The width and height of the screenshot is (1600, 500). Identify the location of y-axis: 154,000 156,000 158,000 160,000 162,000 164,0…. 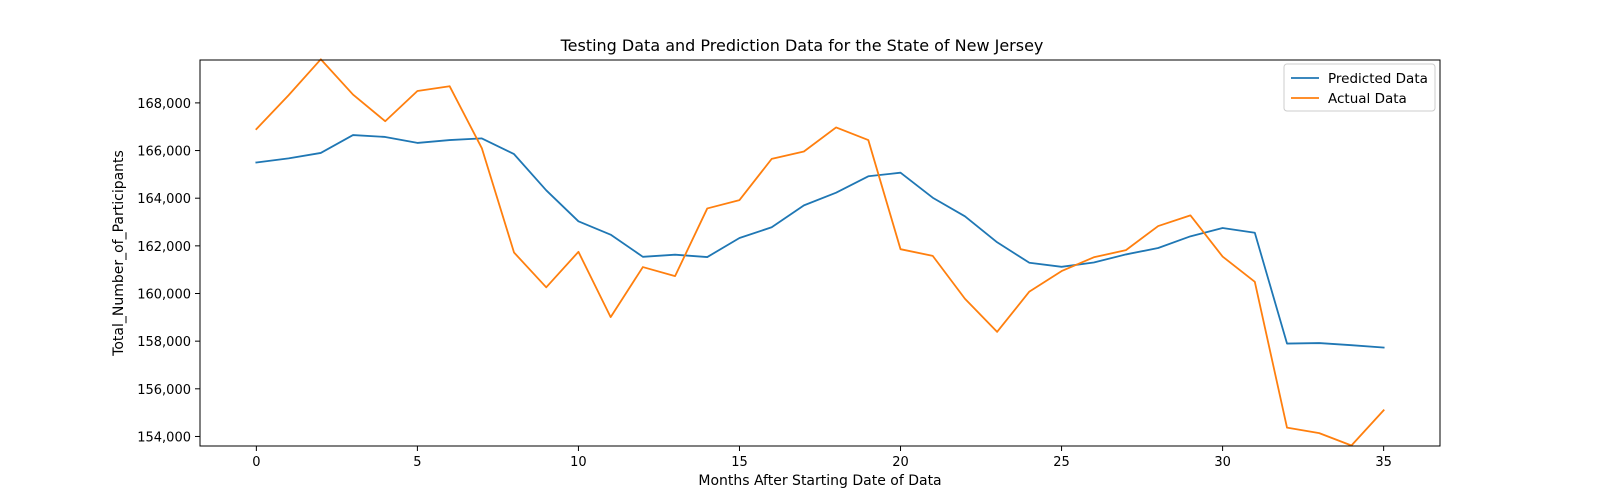
(168, 271).